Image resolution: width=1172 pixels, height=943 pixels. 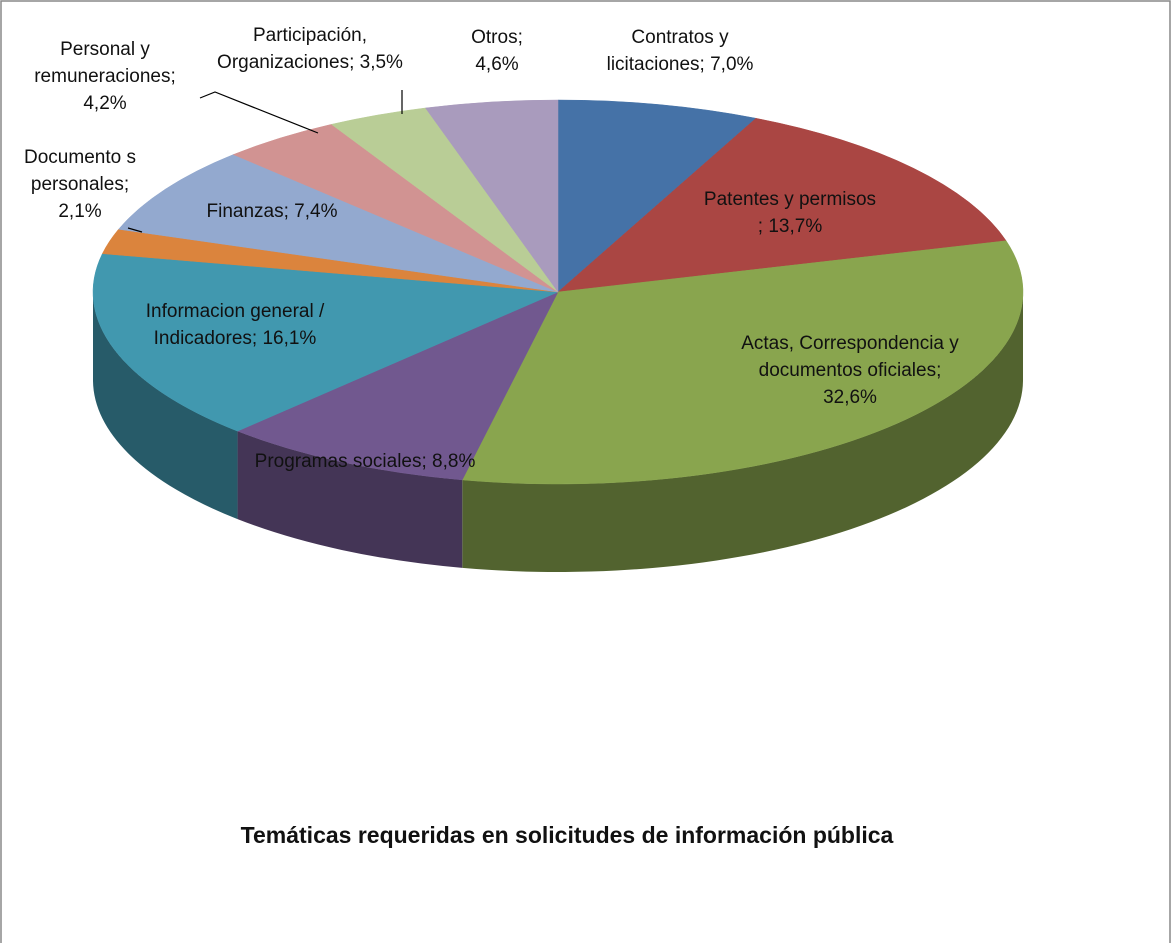 I want to click on data-label-category: Documento s personales;, so click(x=80, y=171).